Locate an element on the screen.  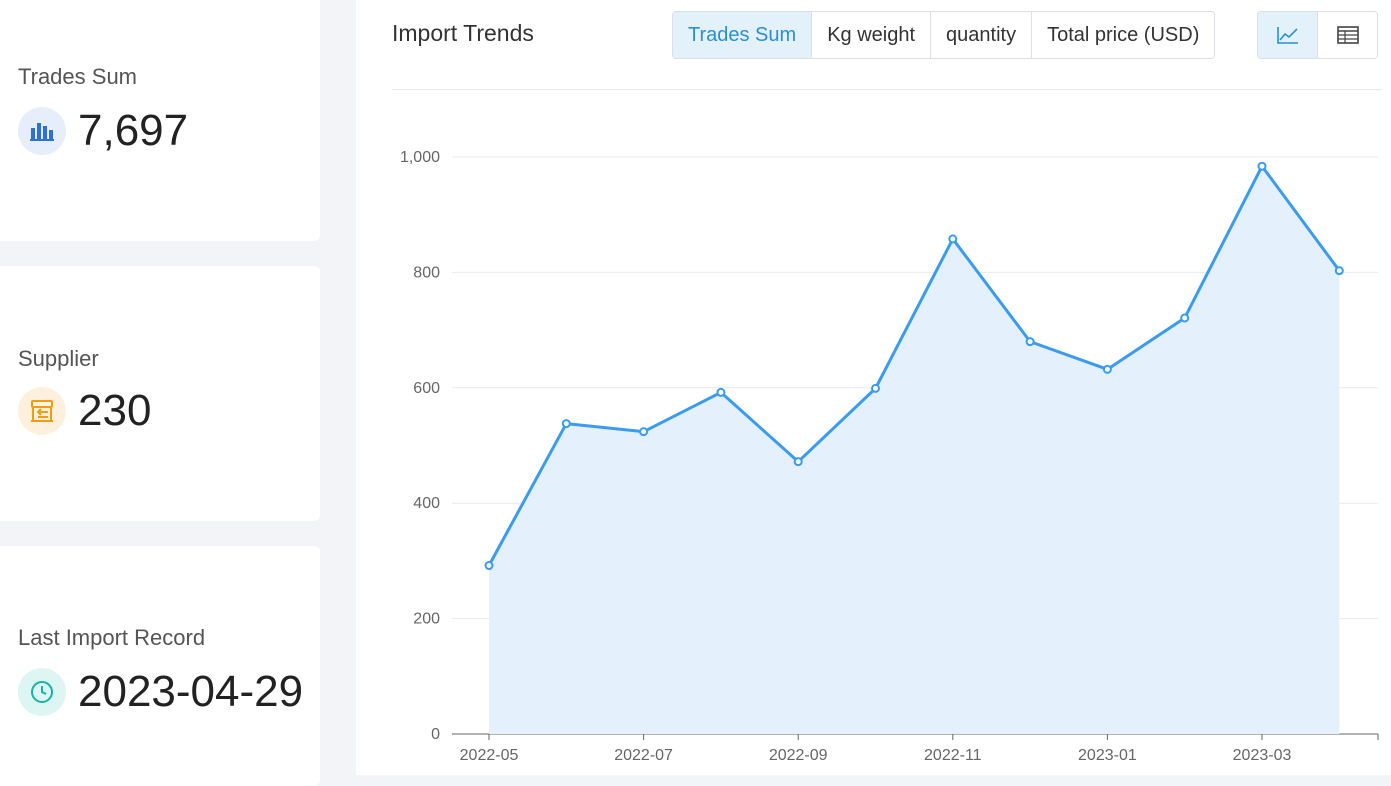
x-tick-label: 2023-03 is located at coordinates (1262, 755).